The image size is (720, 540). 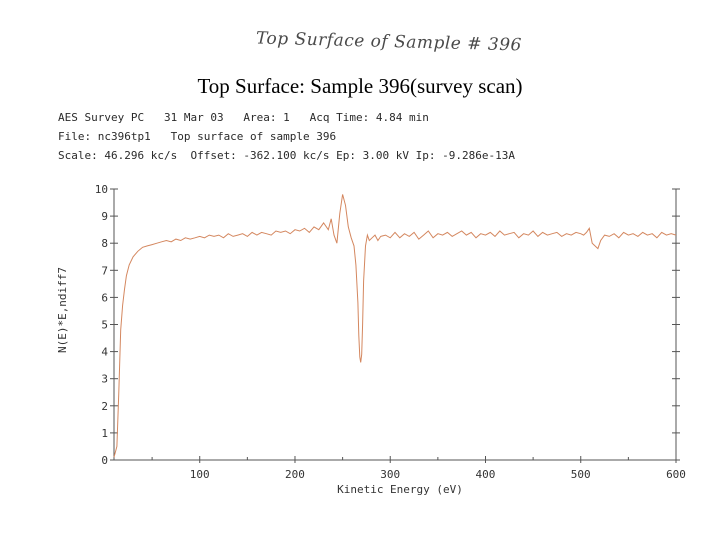 What do you see at coordinates (200, 474) in the screenshot?
I see `x-tick-label: 100` at bounding box center [200, 474].